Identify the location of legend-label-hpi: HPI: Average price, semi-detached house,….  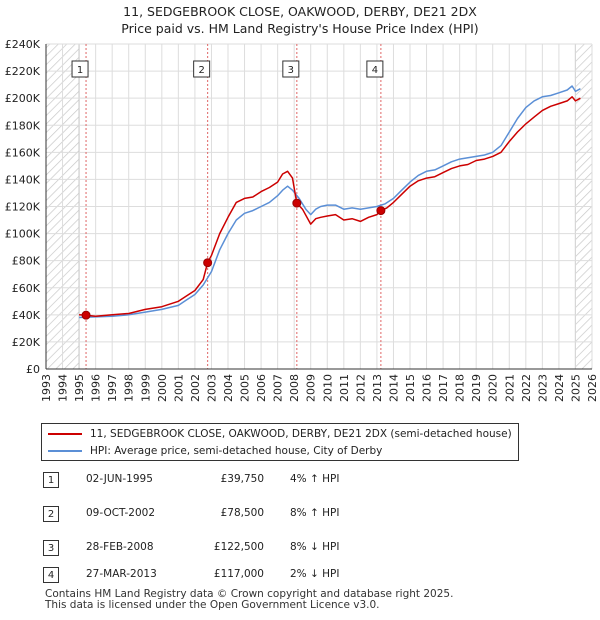
(236, 451).